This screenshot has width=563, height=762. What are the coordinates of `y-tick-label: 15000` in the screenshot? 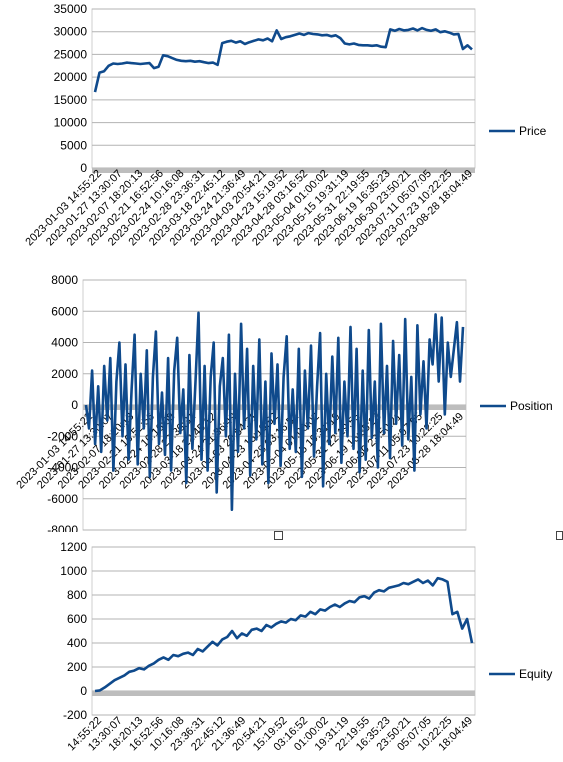 It's located at (71, 100).